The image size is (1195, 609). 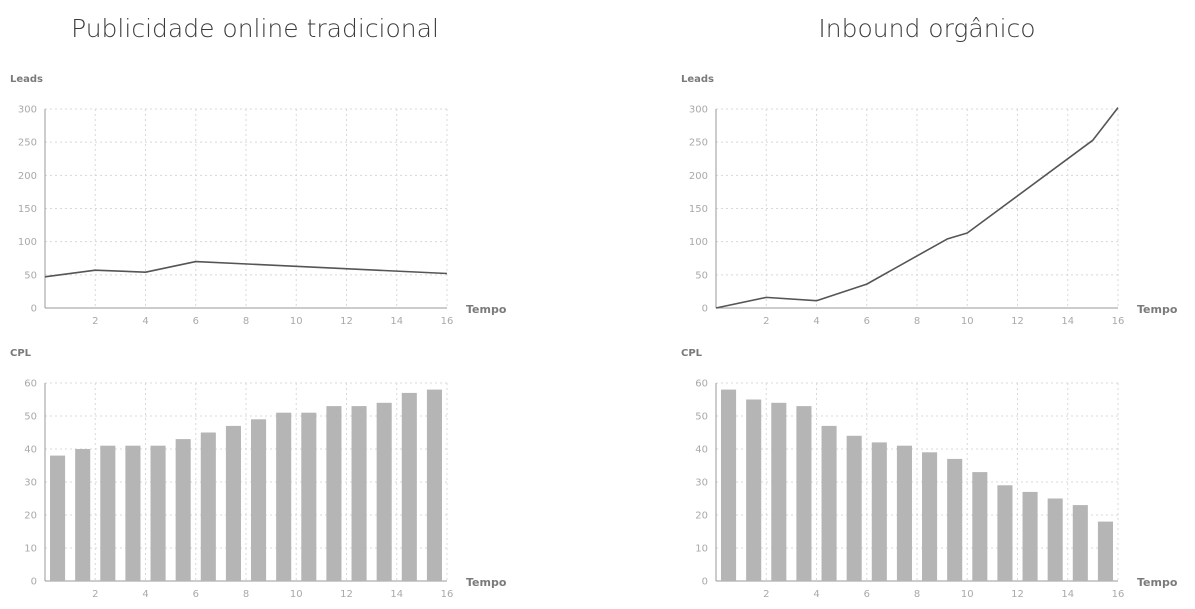 What do you see at coordinates (927, 28) in the screenshot?
I see `right-column-title: Inbound orgânico` at bounding box center [927, 28].